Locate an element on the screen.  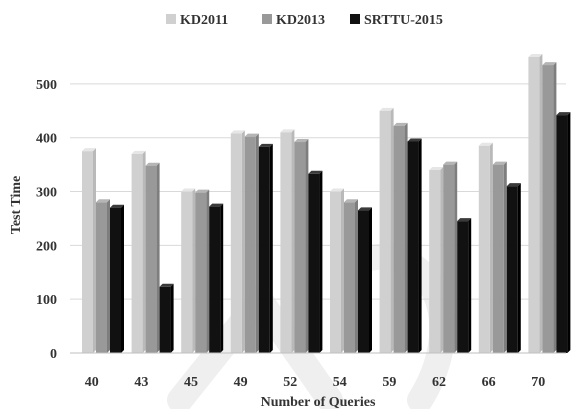
x-tick-label: 49 is located at coordinates (241, 382).